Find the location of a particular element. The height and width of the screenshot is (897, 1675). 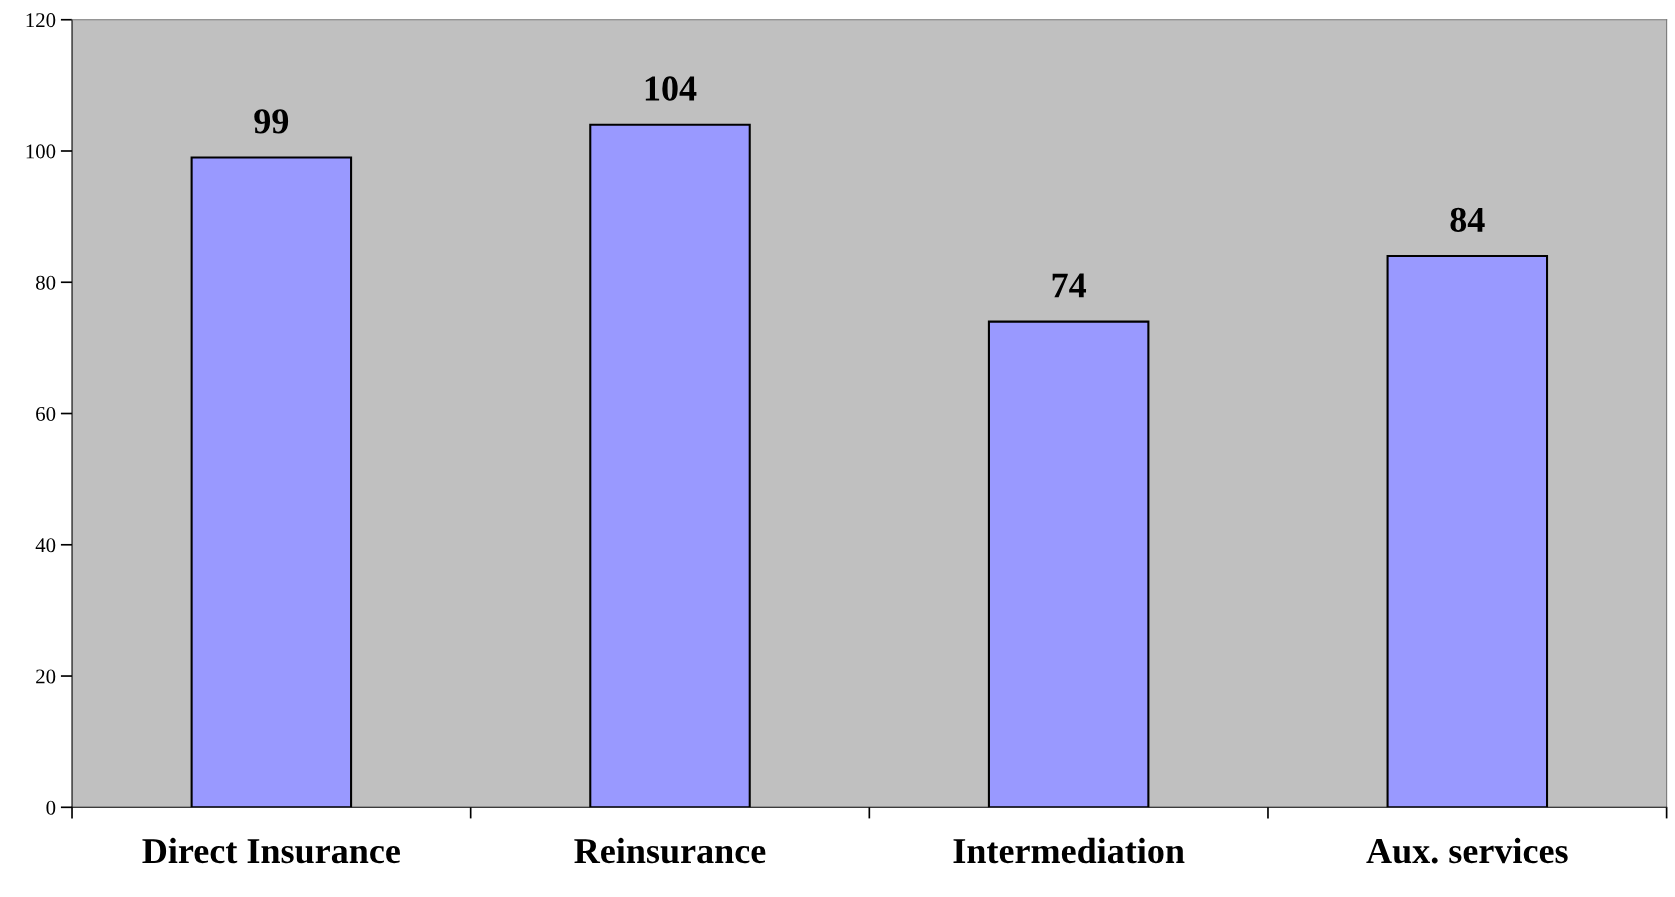

y-tick-label: 20 is located at coordinates (46, 676).